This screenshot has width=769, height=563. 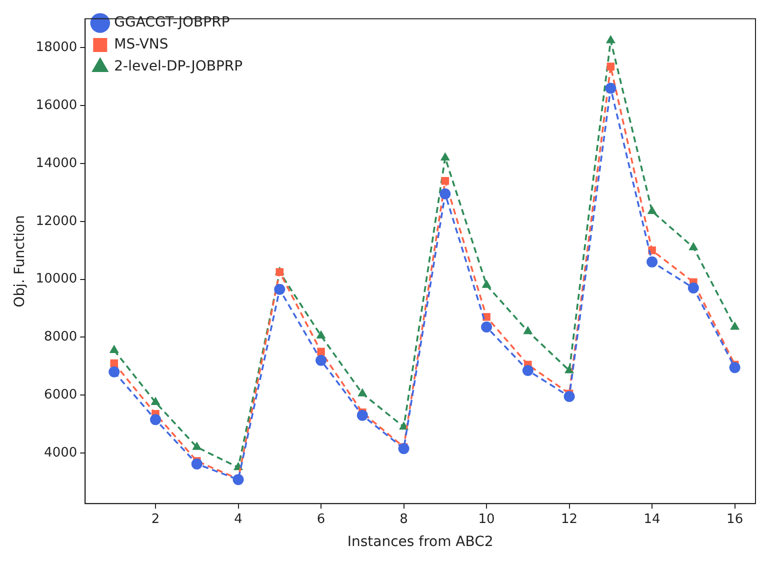 I want to click on y-tick-label: 12000, so click(x=57, y=221).